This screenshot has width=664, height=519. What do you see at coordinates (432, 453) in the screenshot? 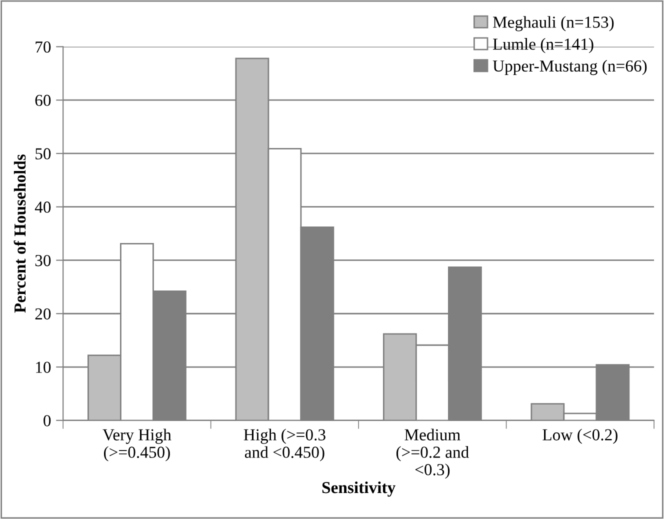
I see `x-tick-label: Medium (>=0.2 and <0.3)` at bounding box center [432, 453].